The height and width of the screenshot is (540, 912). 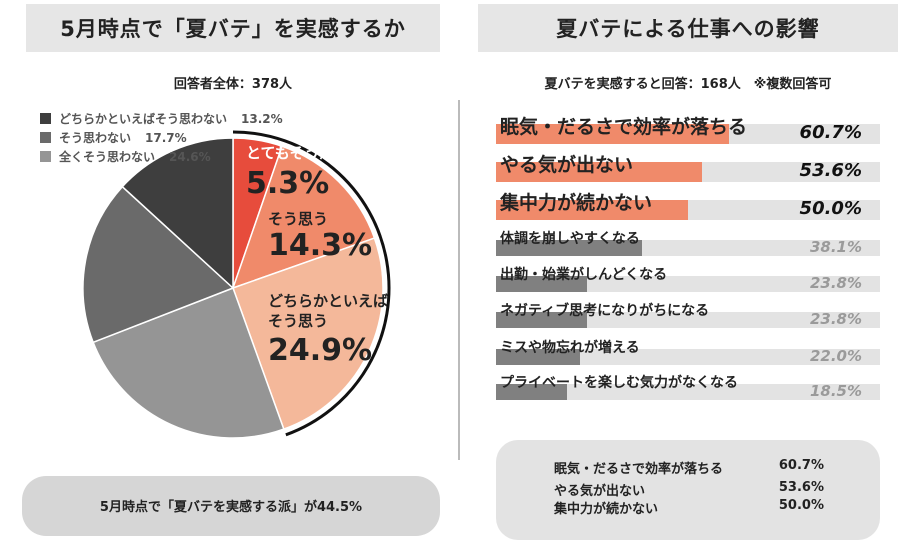 What do you see at coordinates (567, 165) in the screenshot?
I see `bar-label: やる気が出ない` at bounding box center [567, 165].